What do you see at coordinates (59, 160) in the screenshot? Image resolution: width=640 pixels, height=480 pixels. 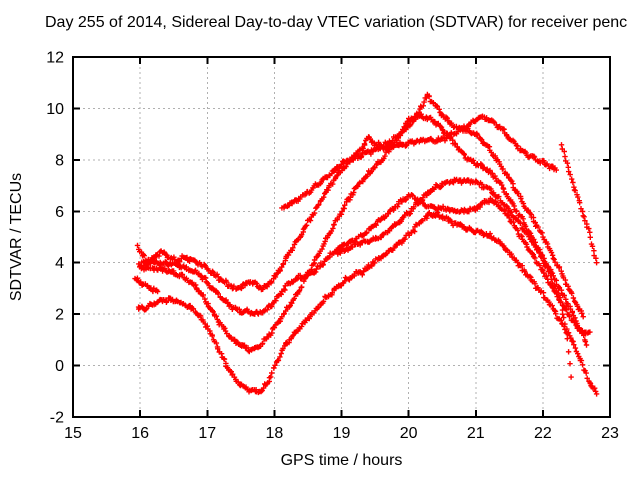 I see `y-tick-label: 8` at bounding box center [59, 160].